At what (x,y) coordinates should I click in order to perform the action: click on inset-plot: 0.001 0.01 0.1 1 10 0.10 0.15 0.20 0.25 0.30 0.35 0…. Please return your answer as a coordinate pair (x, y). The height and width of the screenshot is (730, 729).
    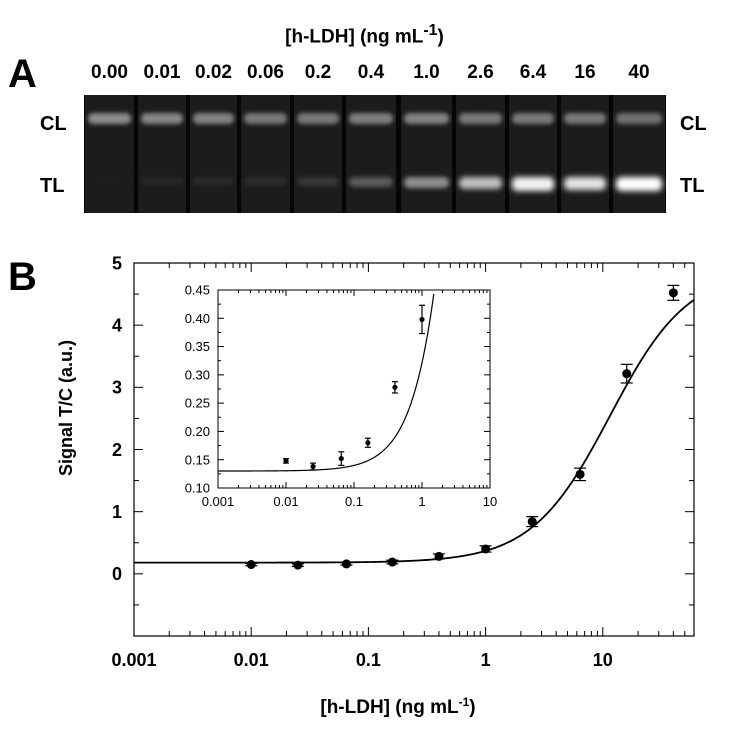
    Looking at the image, I should click on (341, 396).